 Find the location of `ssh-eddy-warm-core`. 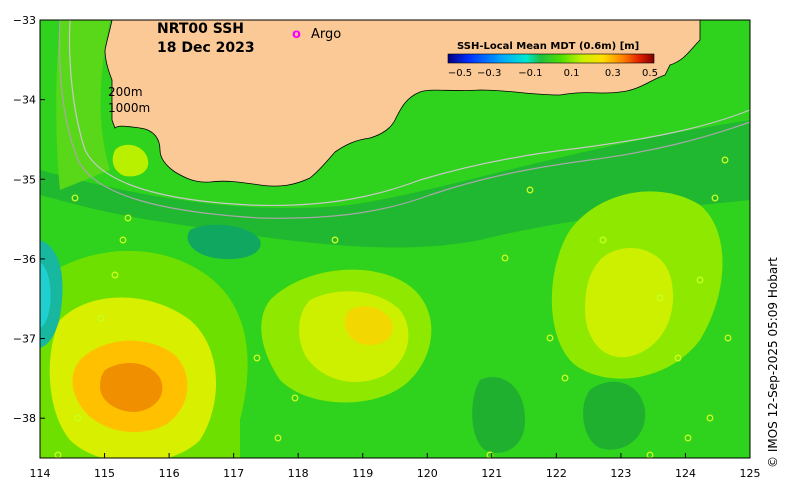

ssh-eddy-warm-core is located at coordinates (131, 387).